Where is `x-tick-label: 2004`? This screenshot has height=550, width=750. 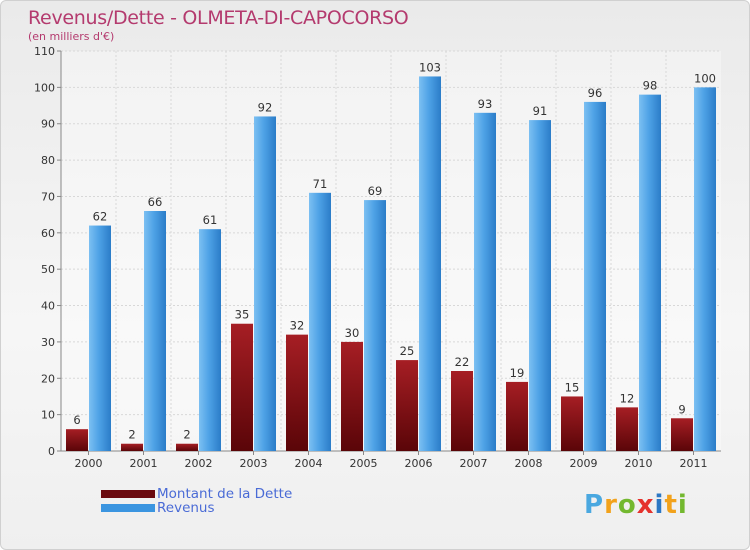 x-tick-label: 2004 is located at coordinates (309, 463).